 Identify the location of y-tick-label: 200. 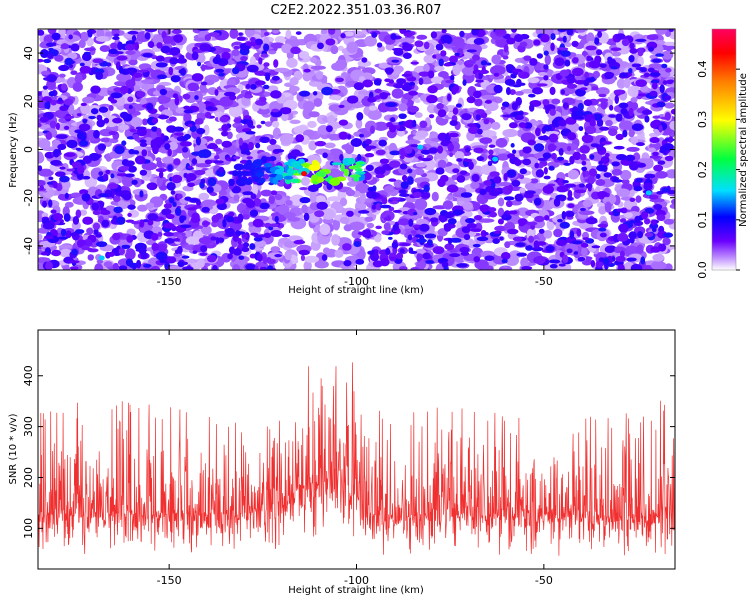
(28, 477).